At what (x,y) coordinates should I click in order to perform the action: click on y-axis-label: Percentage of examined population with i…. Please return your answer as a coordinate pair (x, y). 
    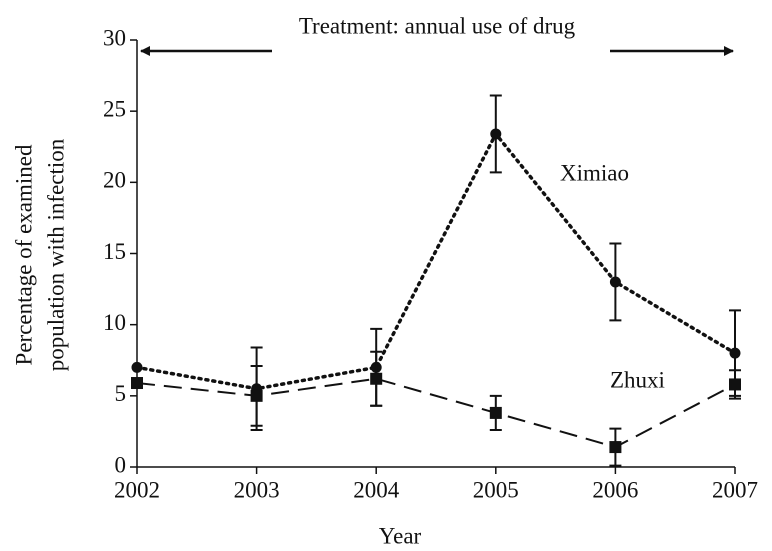
    Looking at the image, I should click on (39, 254).